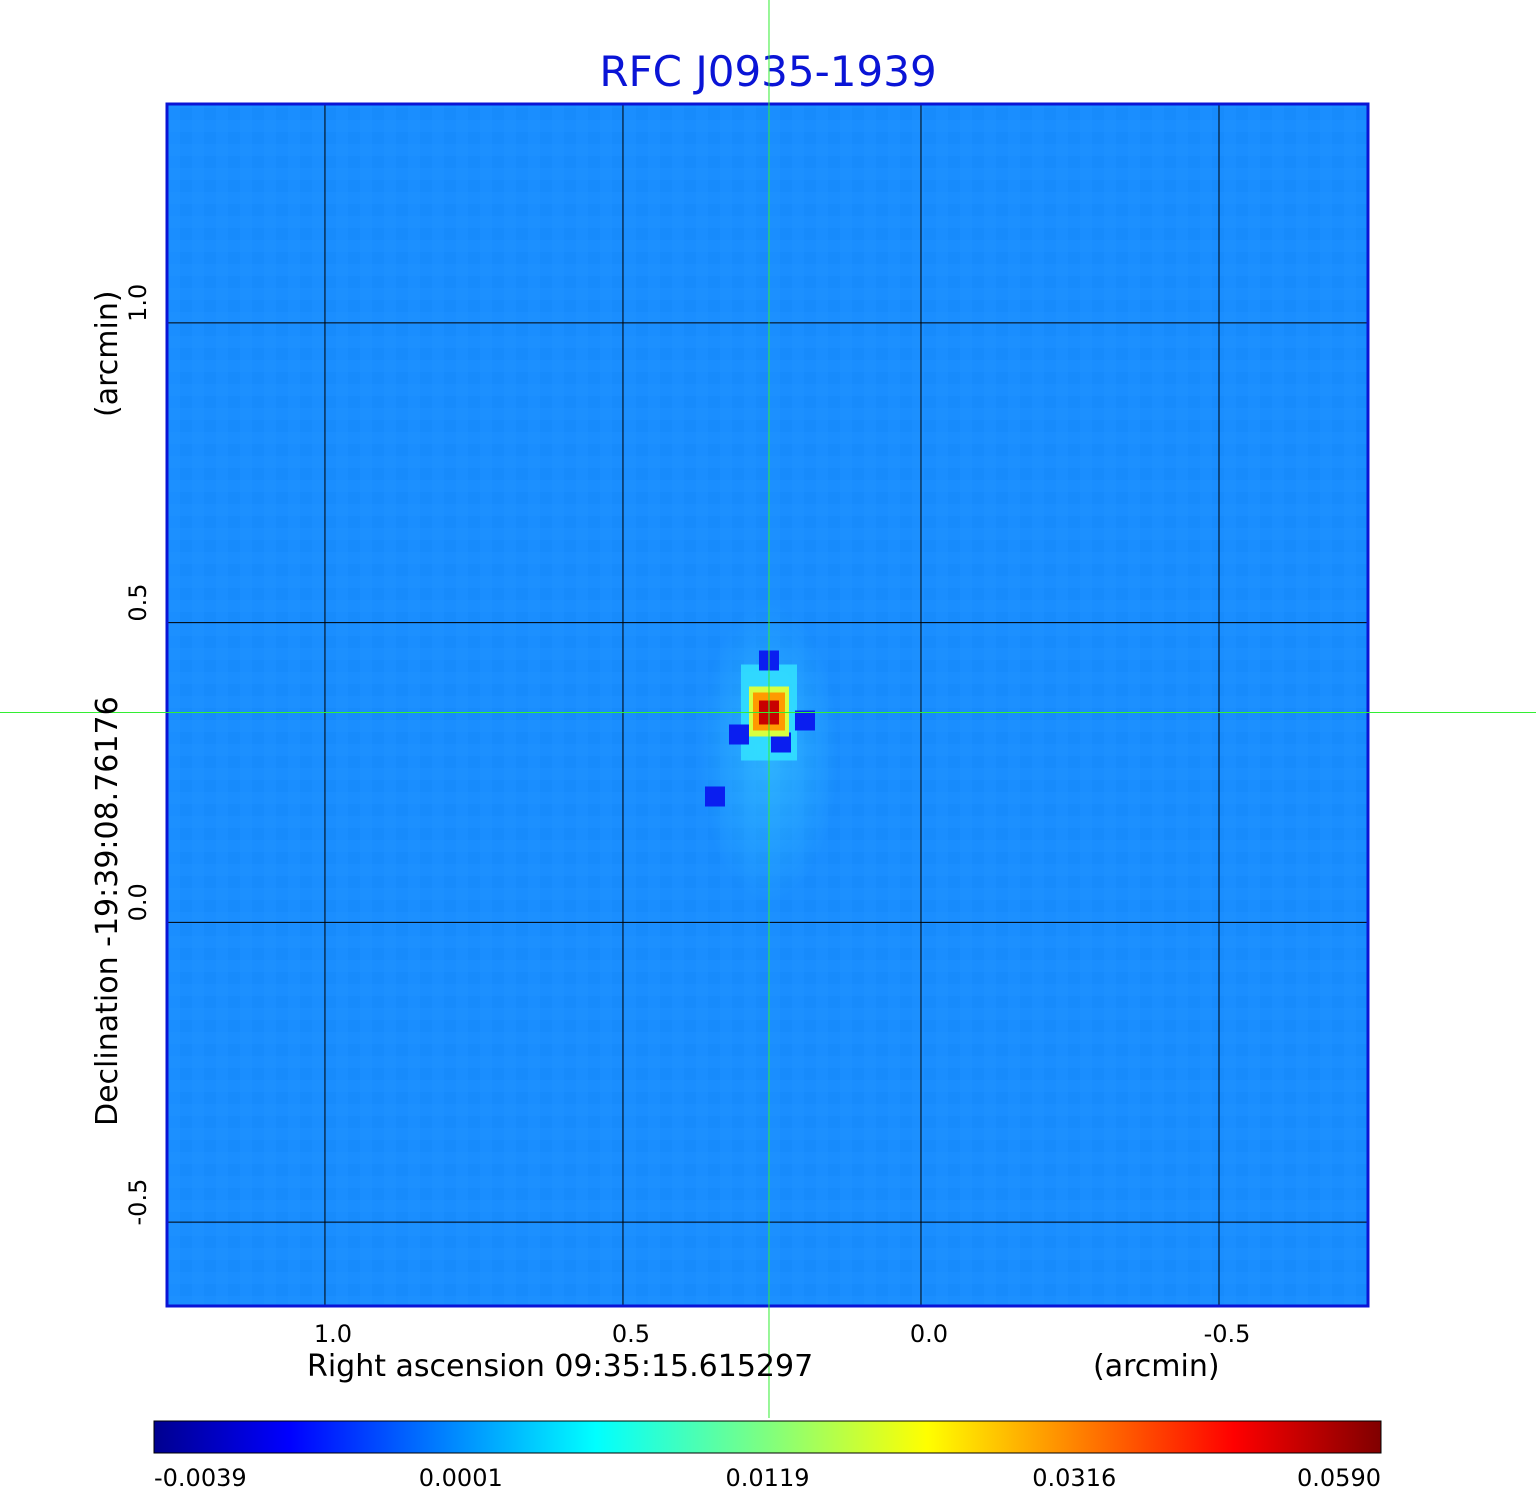 The width and height of the screenshot is (1536, 1511). What do you see at coordinates (767, 1456) in the screenshot?
I see `colorbar: -0.0039 0.0001 0.0119 0.0316 0.0590` at bounding box center [767, 1456].